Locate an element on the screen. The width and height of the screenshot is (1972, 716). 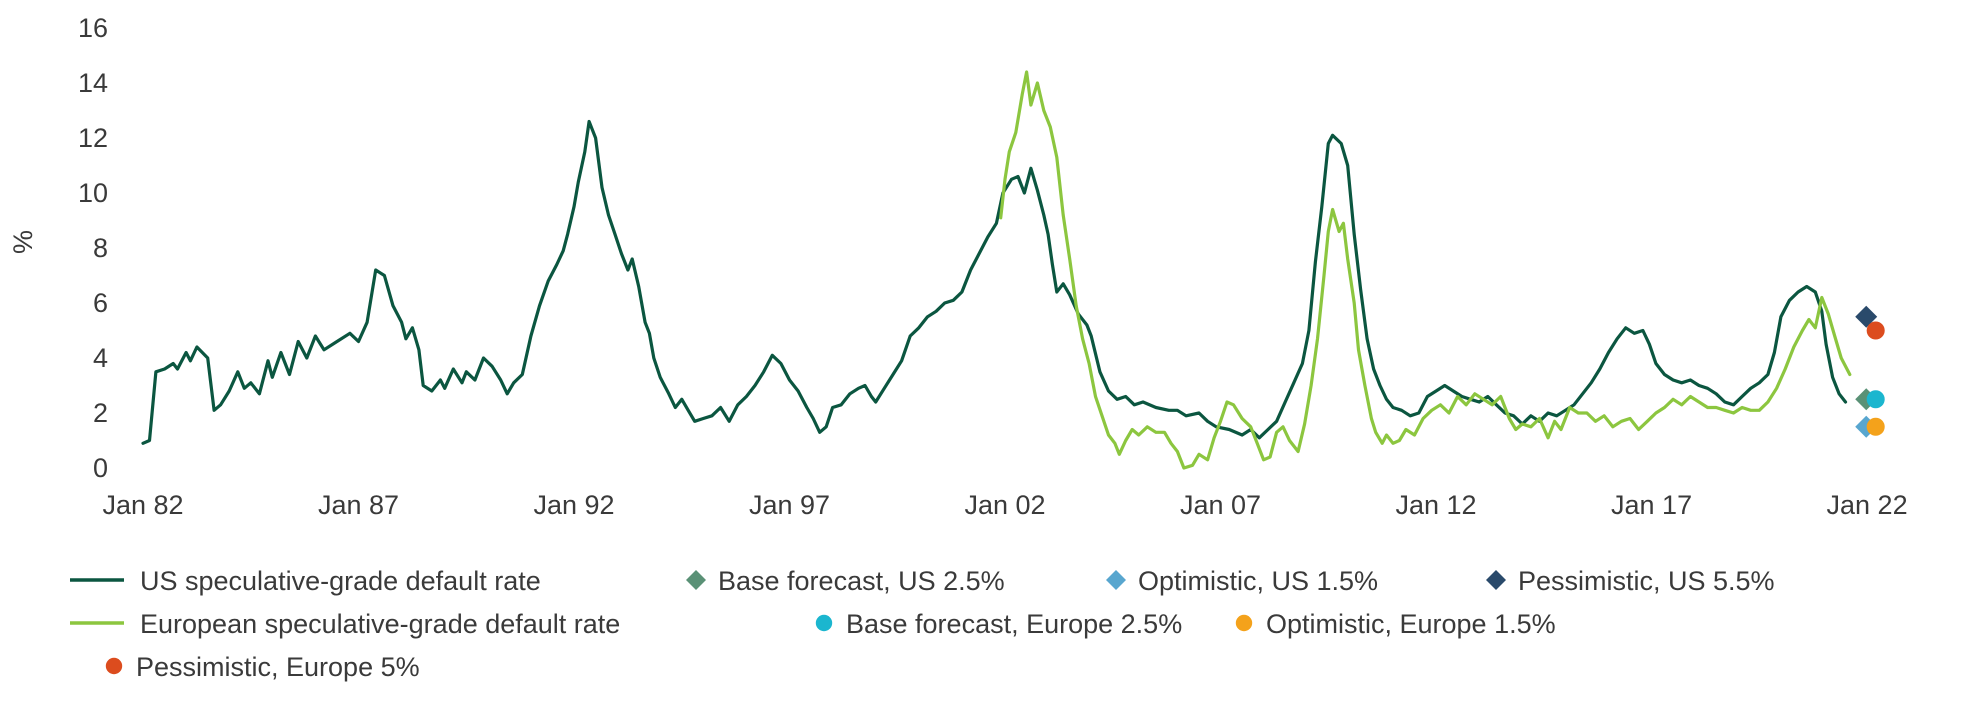
legend-item: Pessimistic, US 5.5% is located at coordinates (1630, 581).